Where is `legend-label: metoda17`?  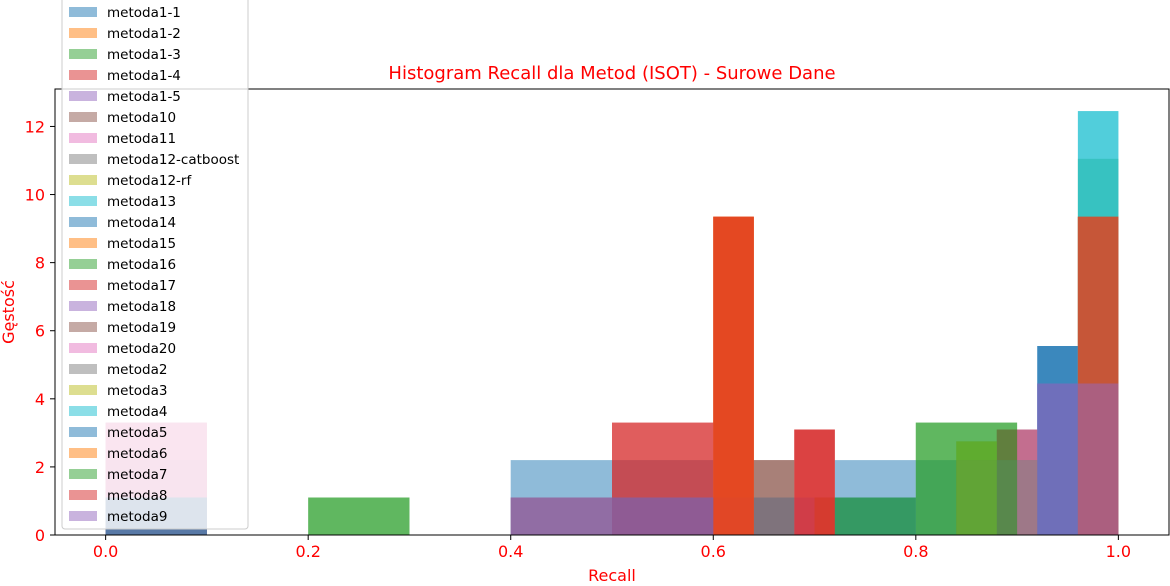
legend-label: metoda17 is located at coordinates (141, 286).